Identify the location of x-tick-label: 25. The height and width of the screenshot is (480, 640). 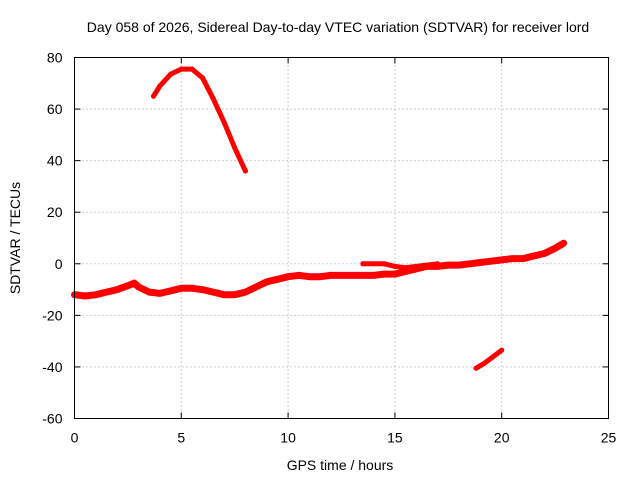
(609, 438).